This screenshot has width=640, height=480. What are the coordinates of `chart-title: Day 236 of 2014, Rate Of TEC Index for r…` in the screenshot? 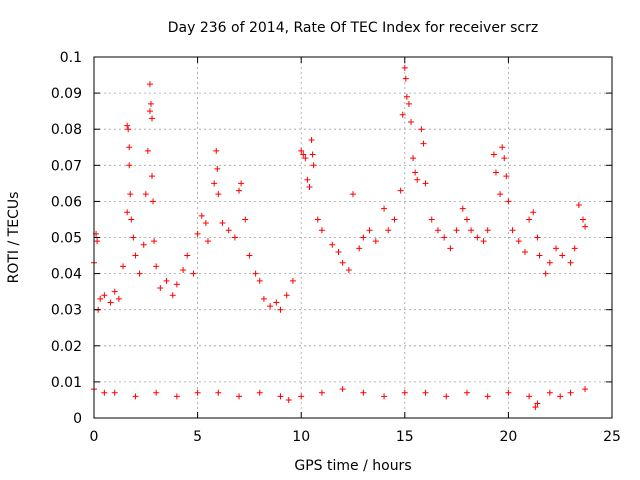 It's located at (353, 28).